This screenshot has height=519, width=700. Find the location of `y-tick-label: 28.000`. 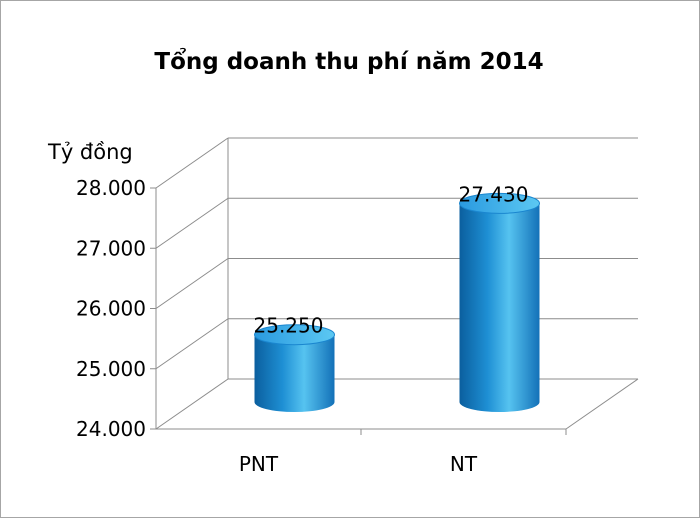

y-tick-label: 28.000 is located at coordinates (111, 188).